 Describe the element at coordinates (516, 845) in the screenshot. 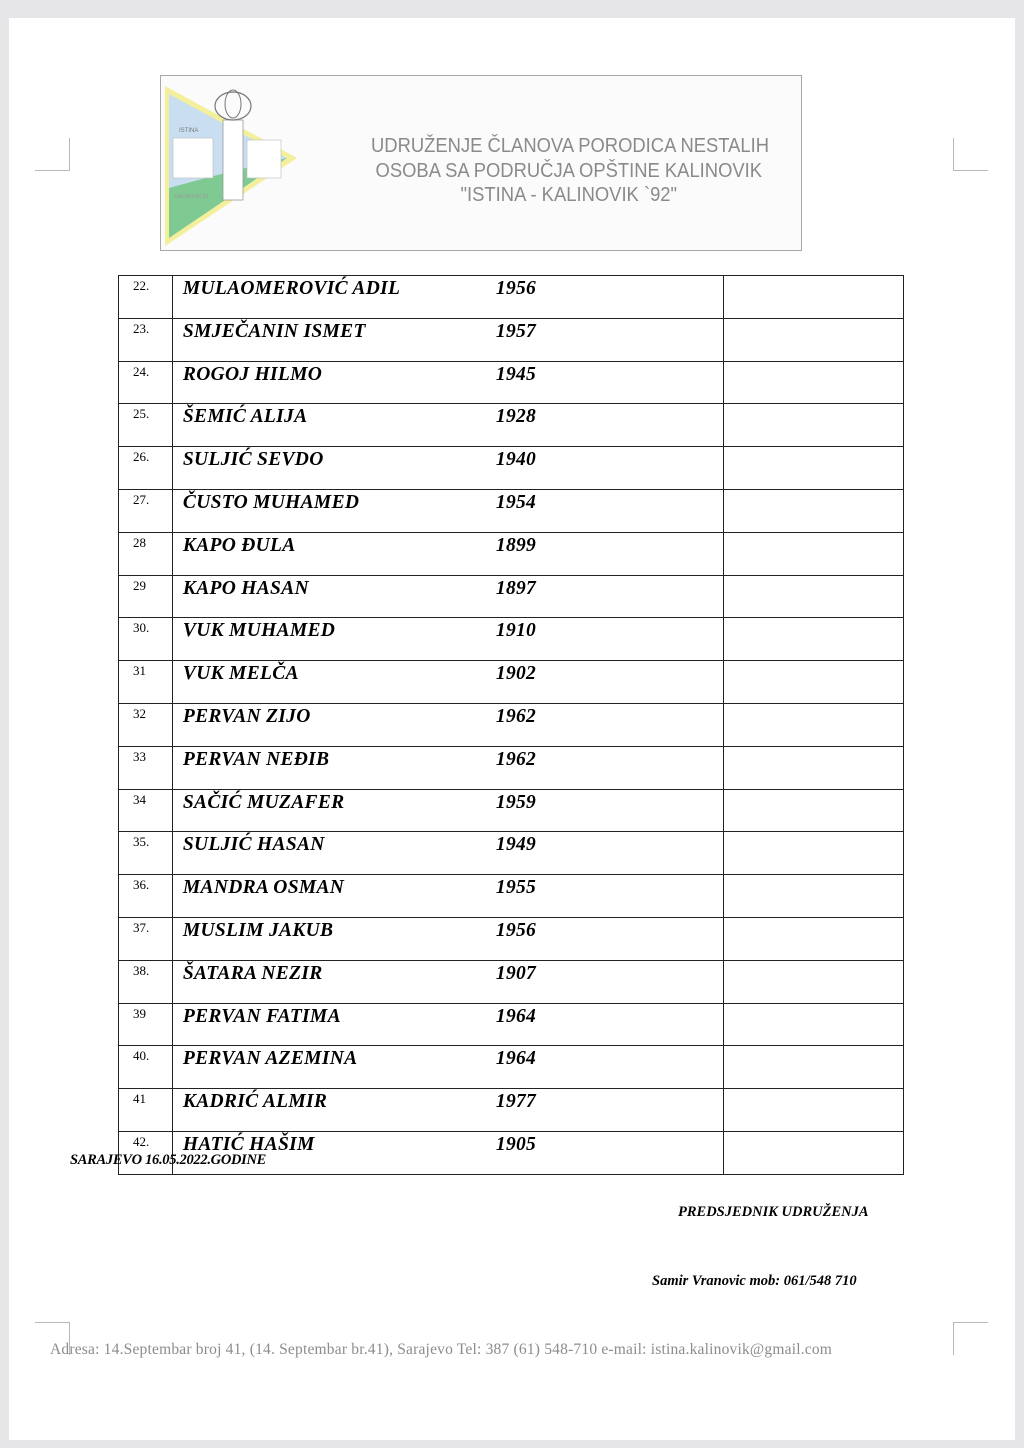

I see `birth-year: 1949` at that location.